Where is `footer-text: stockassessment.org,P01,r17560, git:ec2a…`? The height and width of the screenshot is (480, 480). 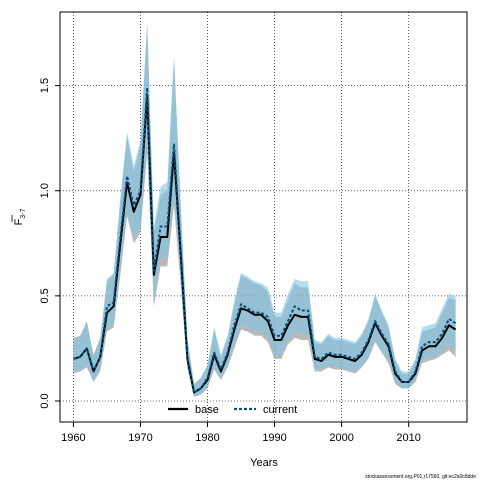
footer-text: stockassessment.org,P01,r17560, git:ec2a… is located at coordinates (420, 477).